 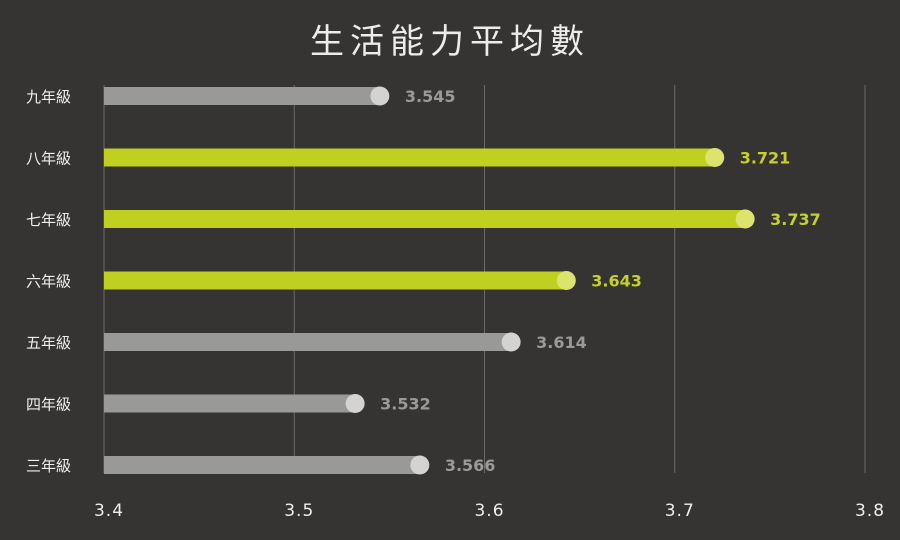 I want to click on value-label: 3.614, so click(x=561, y=342).